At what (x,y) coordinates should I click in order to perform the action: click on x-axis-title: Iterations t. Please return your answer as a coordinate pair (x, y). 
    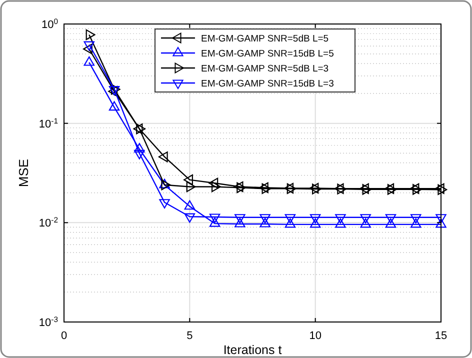
    Looking at the image, I should click on (252, 350).